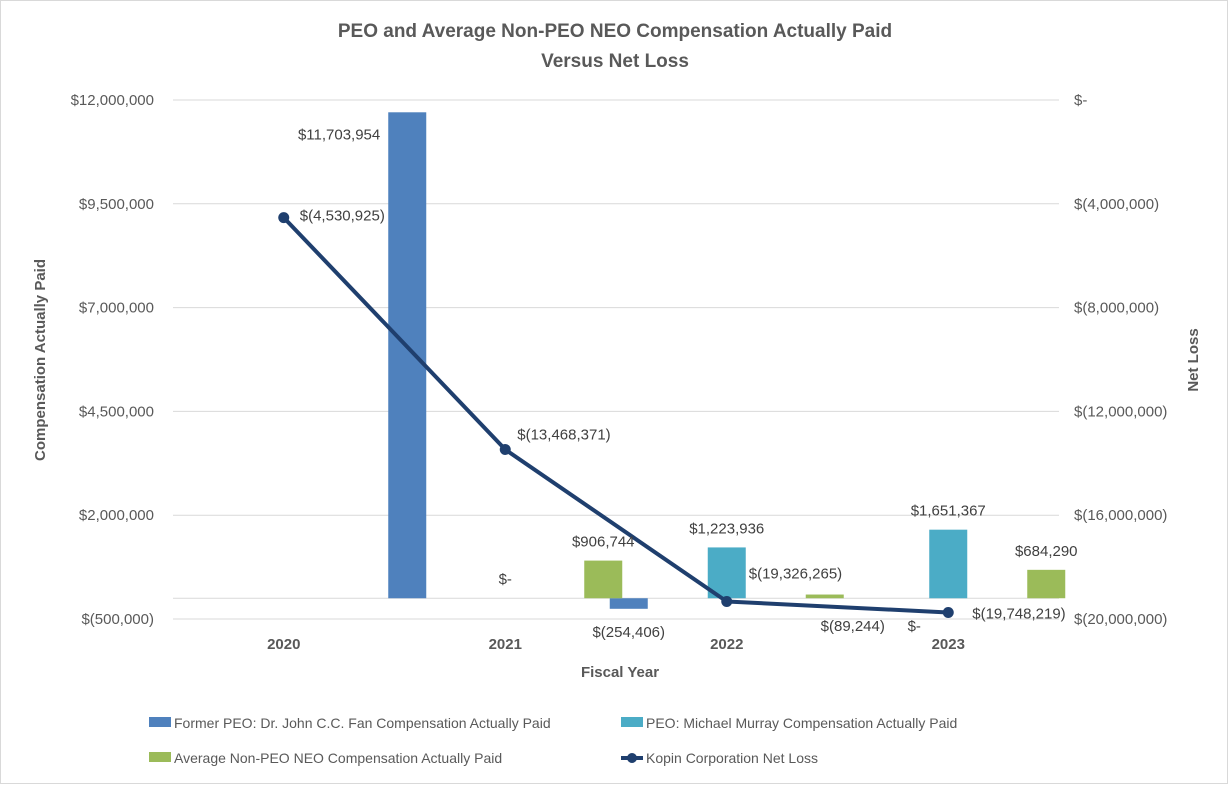  Describe the element at coordinates (1120, 411) in the screenshot. I see `y2-tick-label: $(12,000,000)` at that location.